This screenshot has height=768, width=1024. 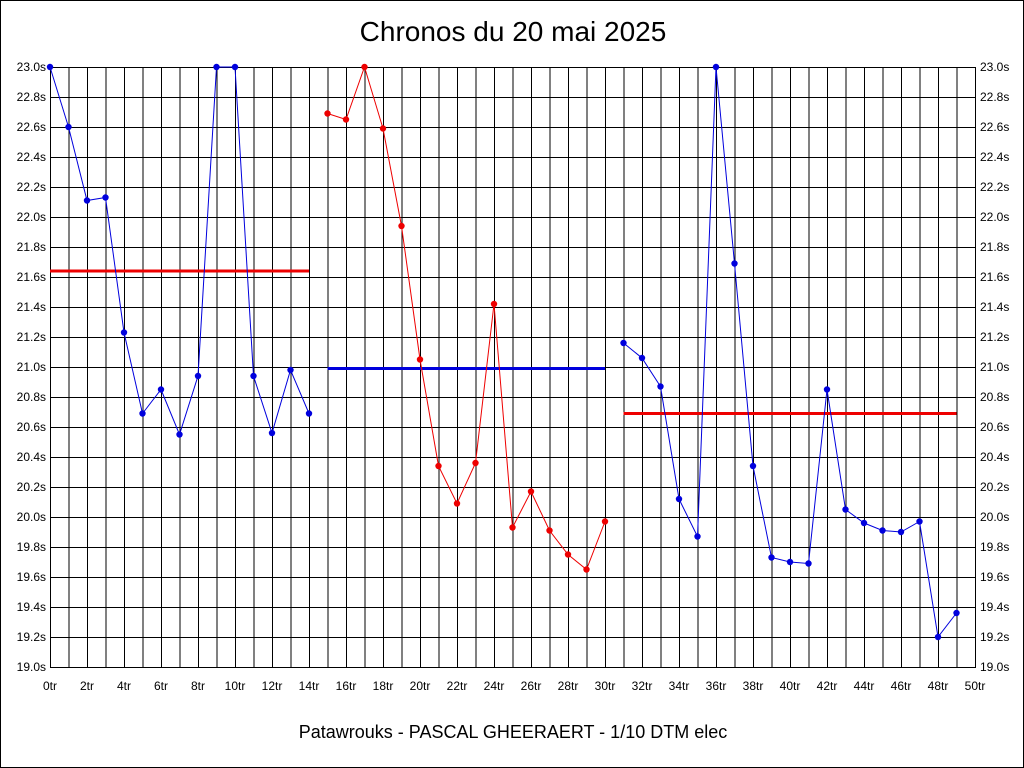 What do you see at coordinates (994, 397) in the screenshot?
I see `y-tick-label-right: 20.8s` at bounding box center [994, 397].